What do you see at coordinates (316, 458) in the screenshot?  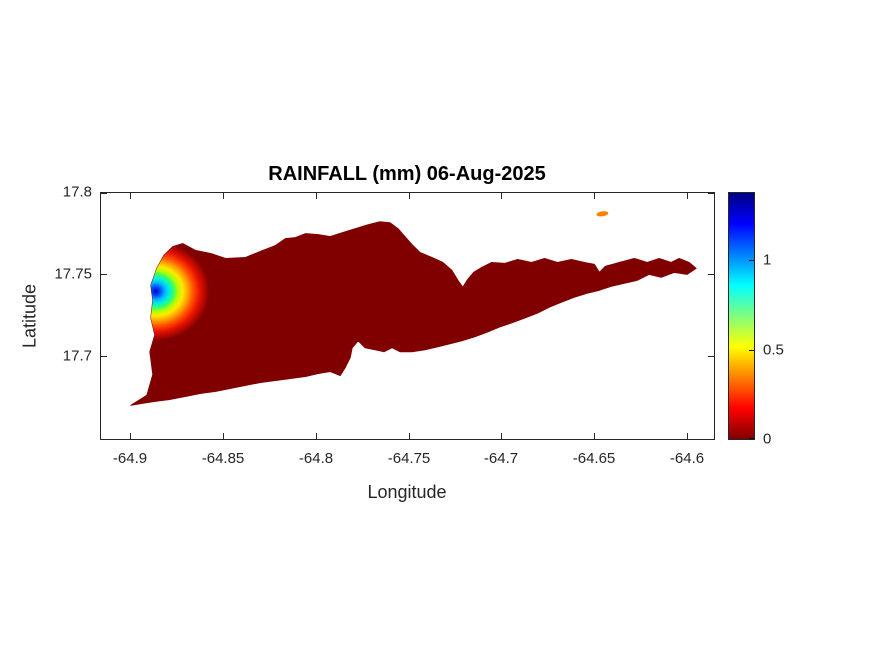 I see `x-tick-label: -64.8` at bounding box center [316, 458].